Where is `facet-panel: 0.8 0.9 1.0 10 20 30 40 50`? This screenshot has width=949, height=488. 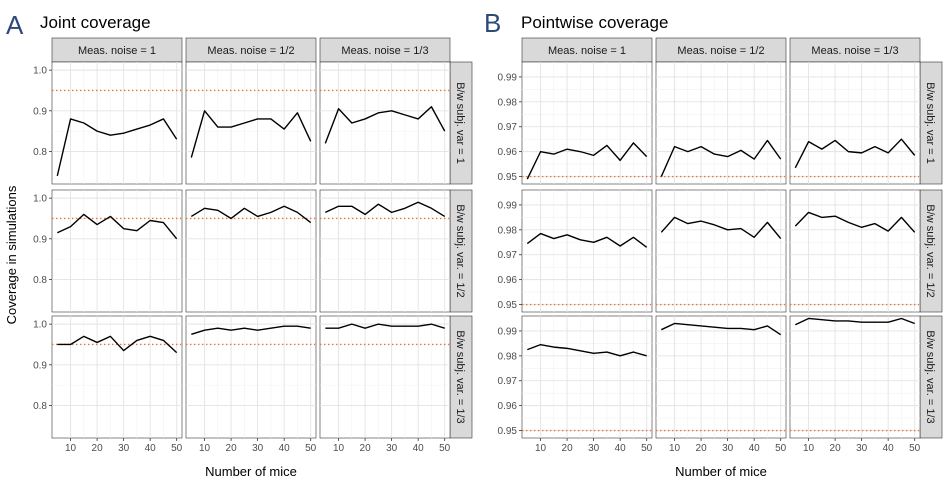
facet-panel: 0.8 0.9 1.0 10 20 30 40 50 is located at coordinates (108, 384).